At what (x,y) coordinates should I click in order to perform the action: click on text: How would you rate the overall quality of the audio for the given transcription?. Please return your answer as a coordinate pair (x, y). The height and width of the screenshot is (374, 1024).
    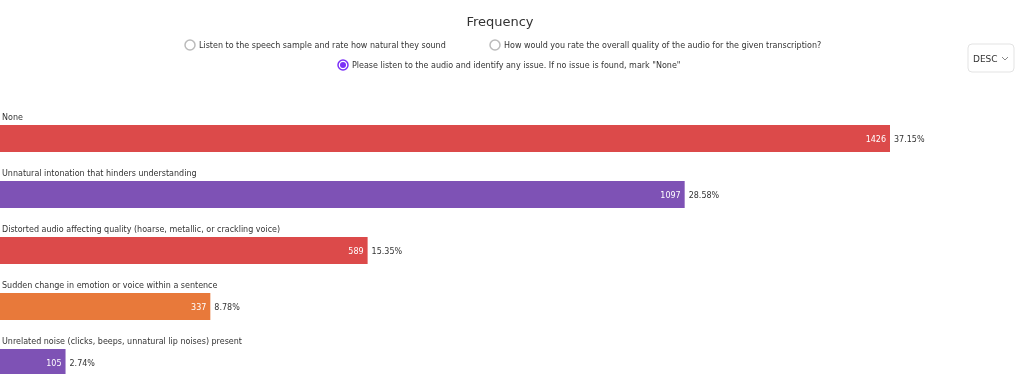
    Looking at the image, I should click on (663, 45).